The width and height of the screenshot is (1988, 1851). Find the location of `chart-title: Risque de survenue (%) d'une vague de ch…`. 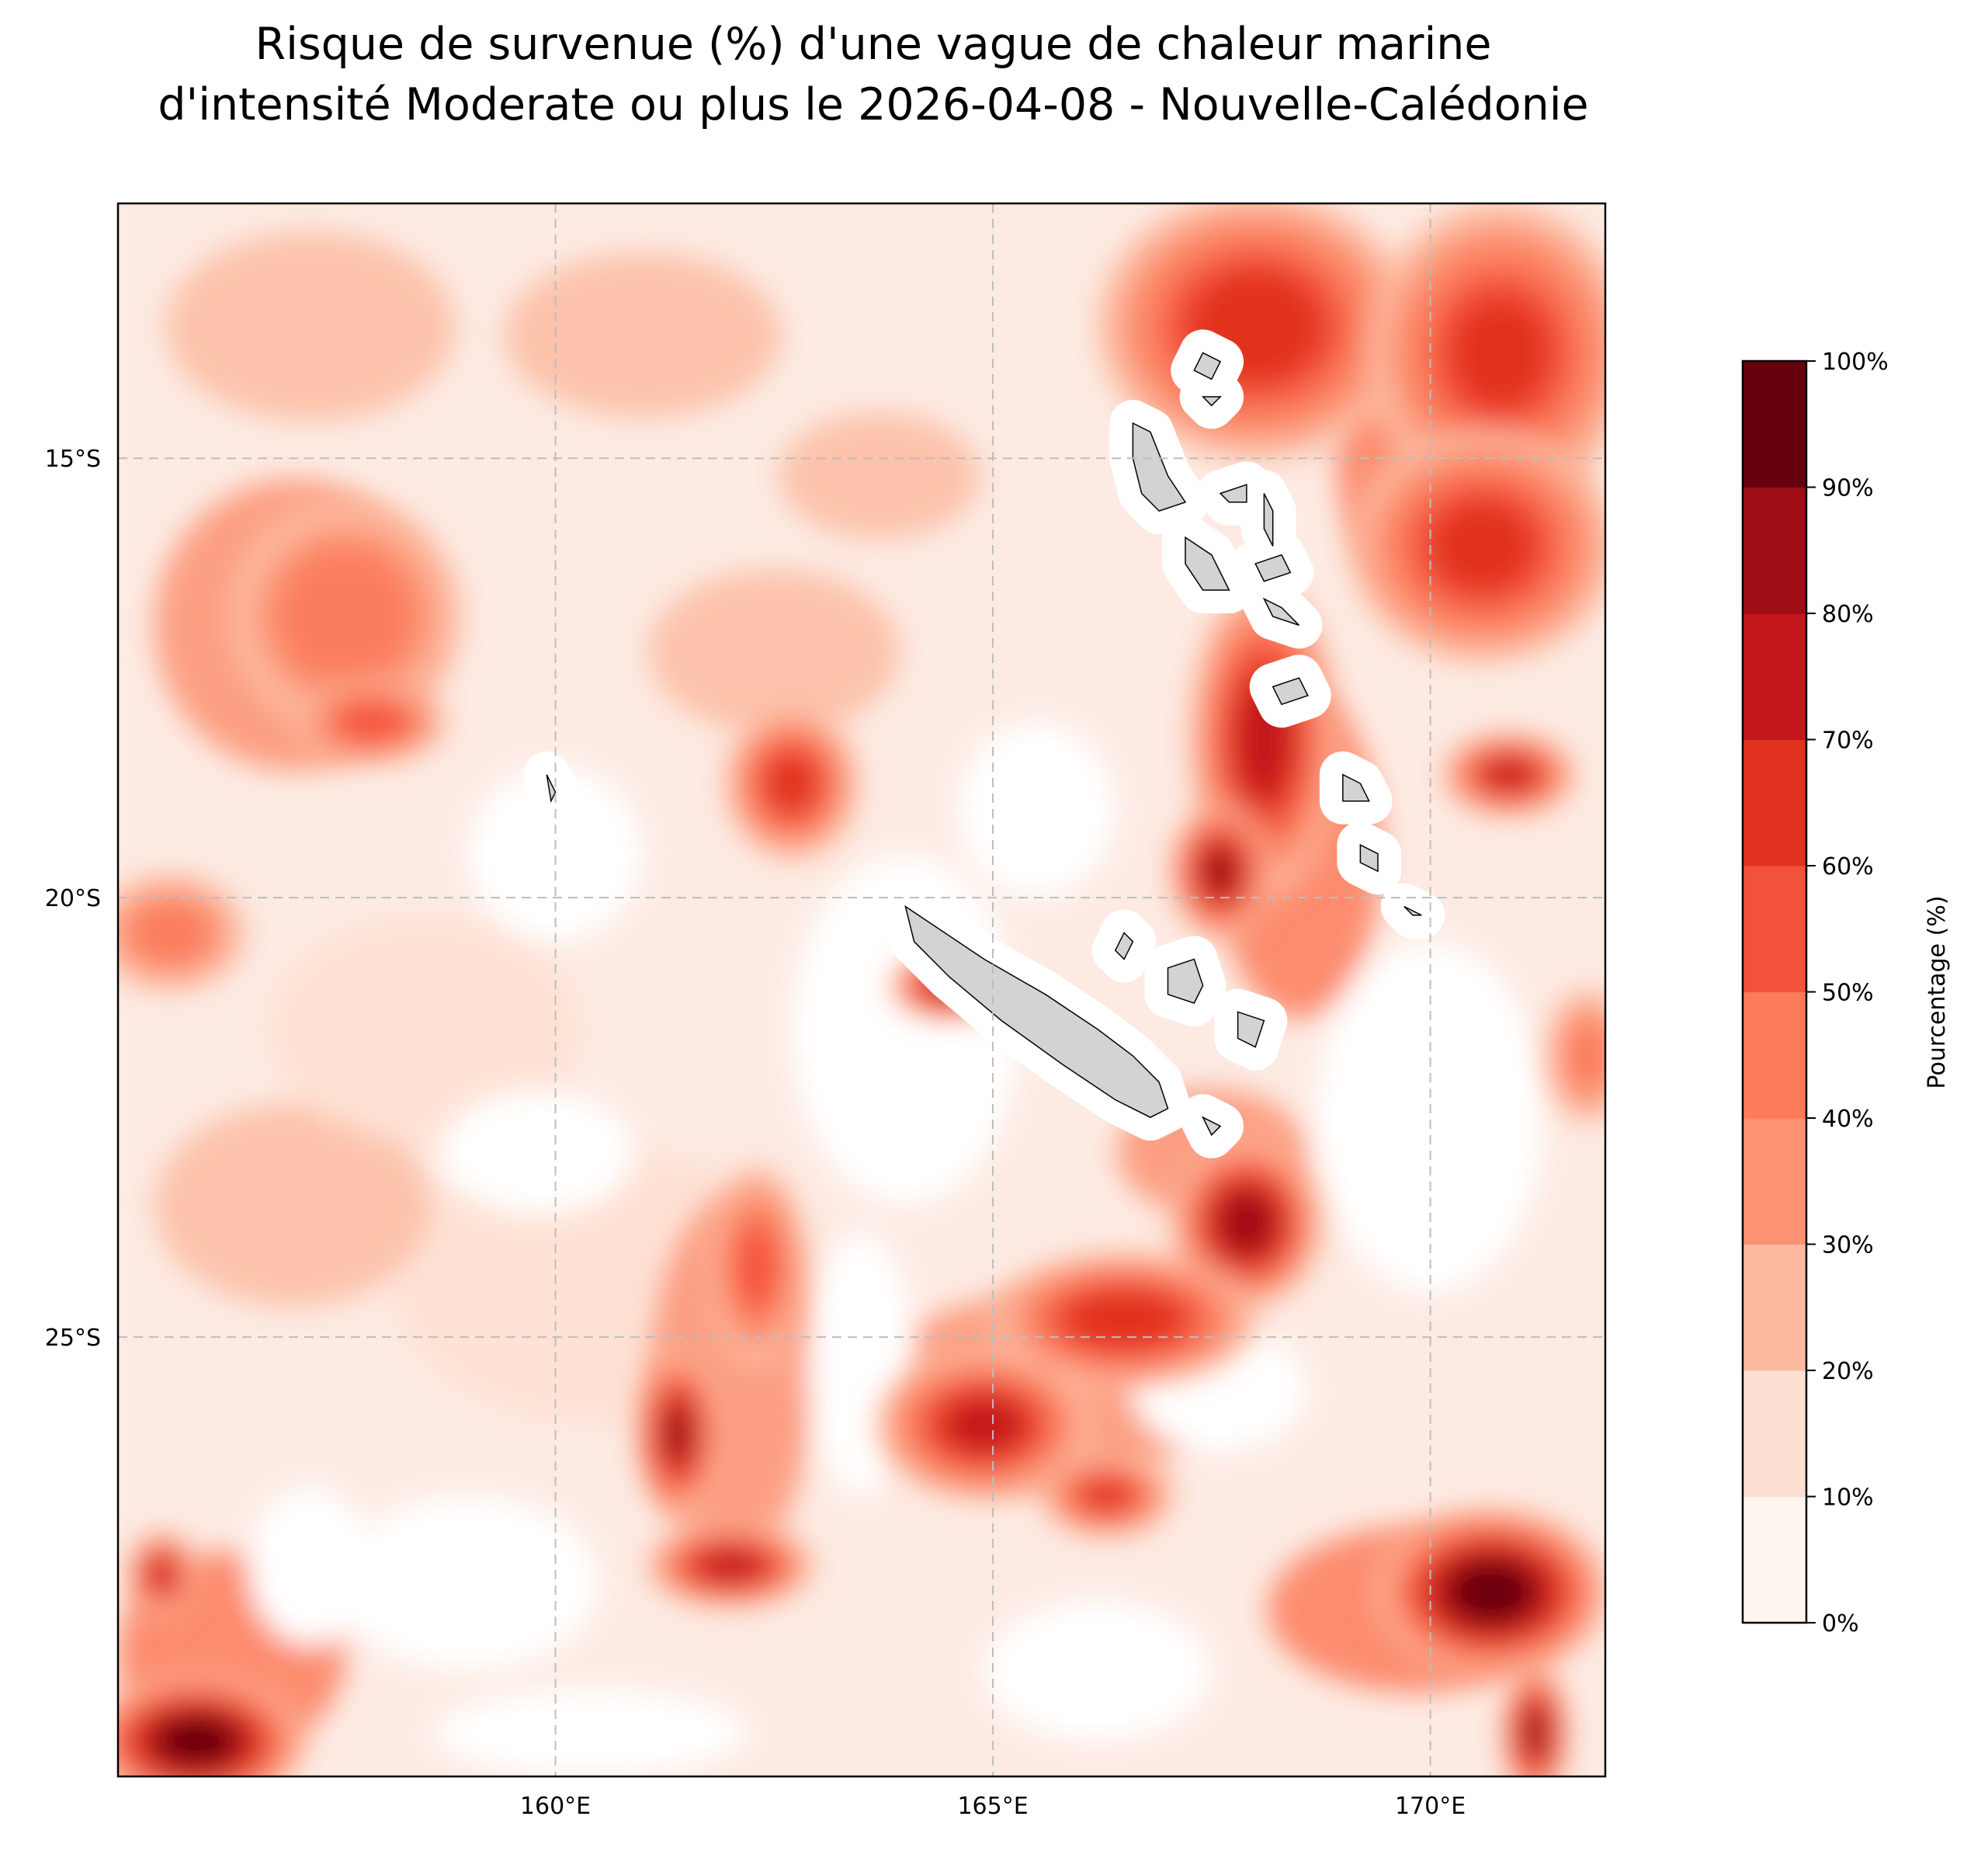

chart-title: Risque de survenue (%) d'une vague de ch… is located at coordinates (873, 74).